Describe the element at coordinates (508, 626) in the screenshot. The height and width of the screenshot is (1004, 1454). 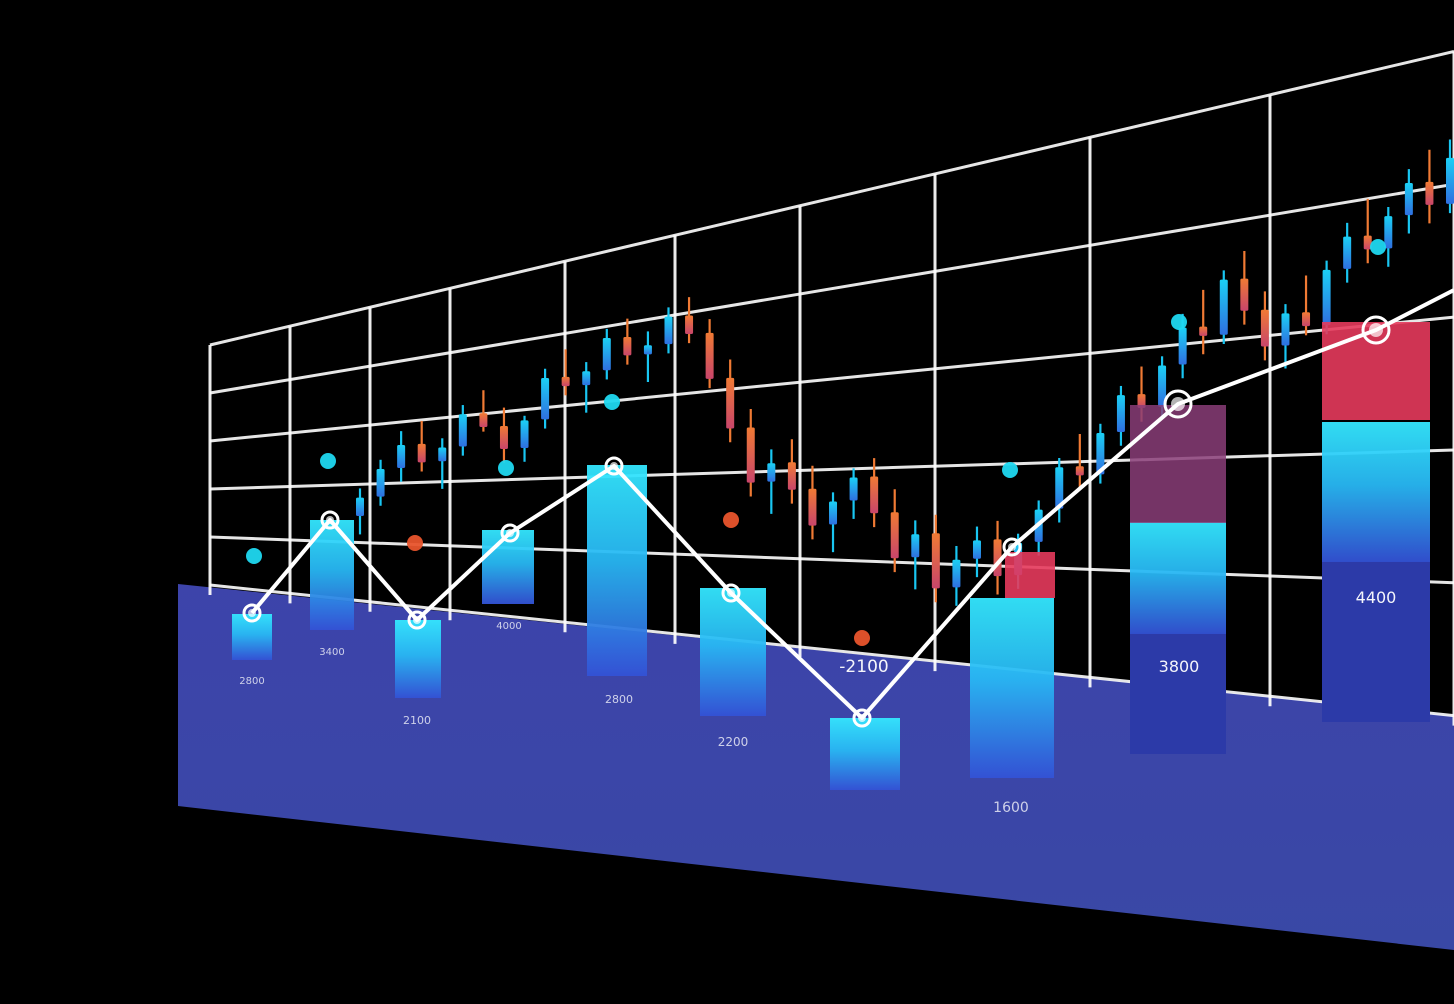
I see `bar-value-label: 4000` at that location.